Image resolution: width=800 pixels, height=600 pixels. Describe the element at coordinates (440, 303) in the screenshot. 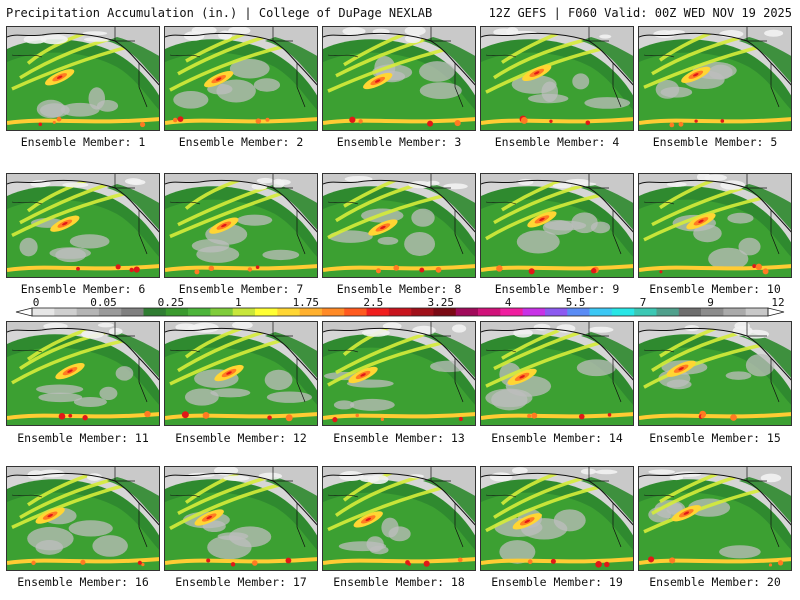

I see `legend-tick-label: 3.25` at that location.